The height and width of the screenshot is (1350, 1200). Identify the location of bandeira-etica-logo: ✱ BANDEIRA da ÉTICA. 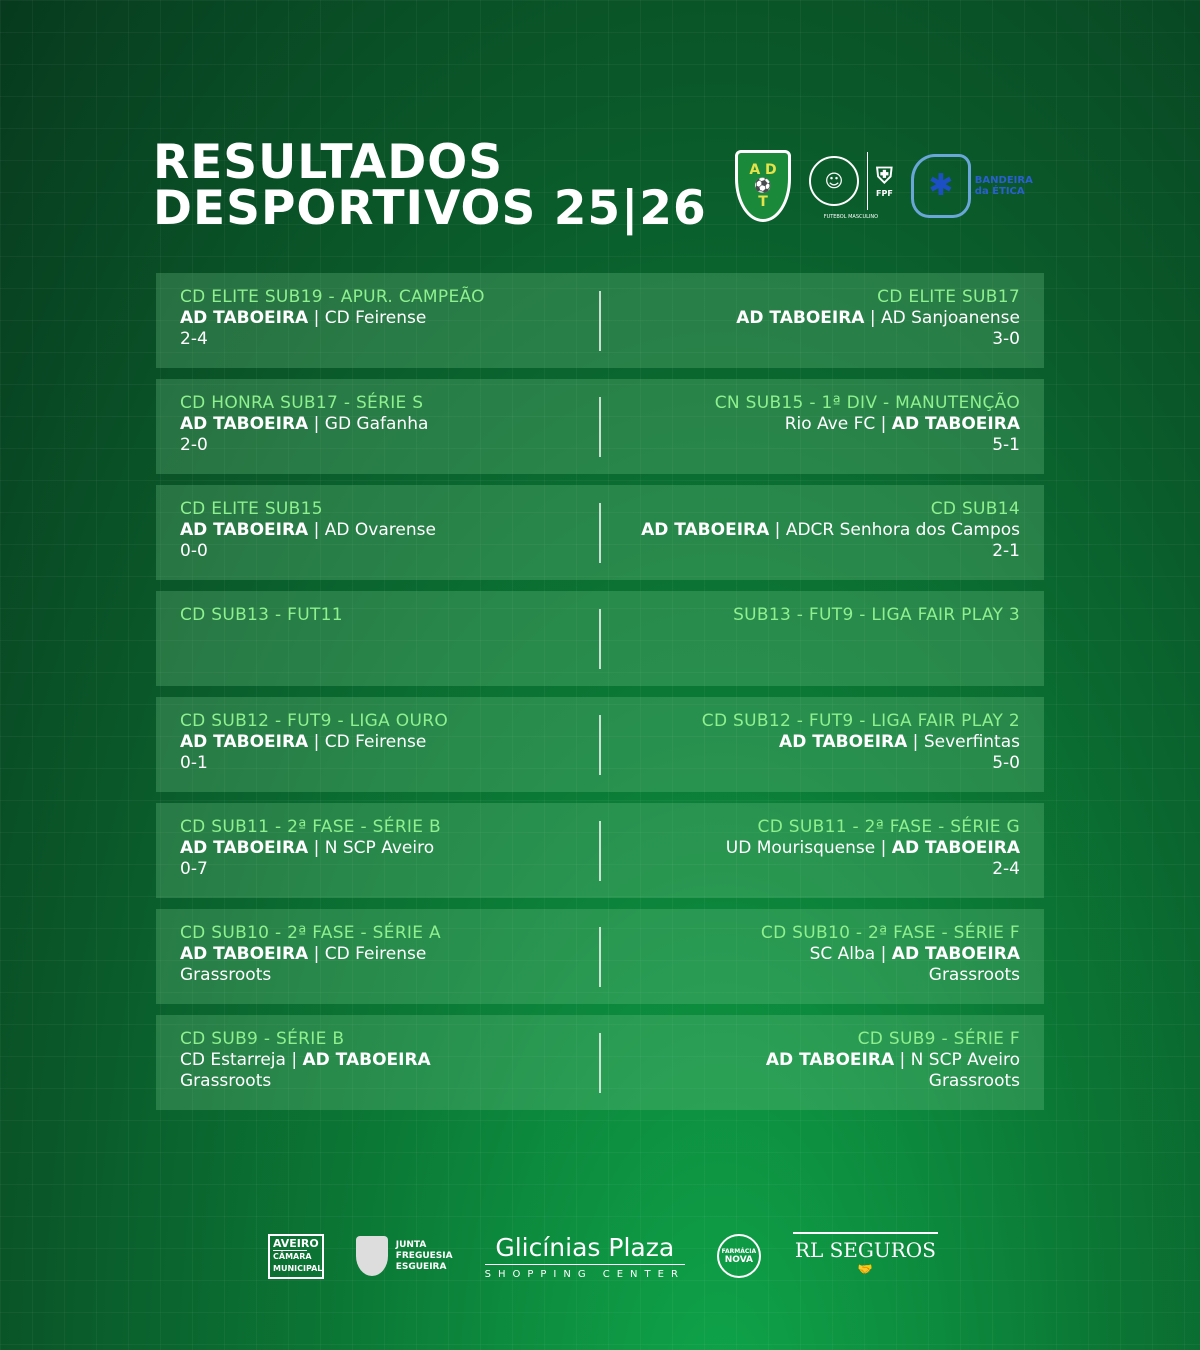
(971, 186).